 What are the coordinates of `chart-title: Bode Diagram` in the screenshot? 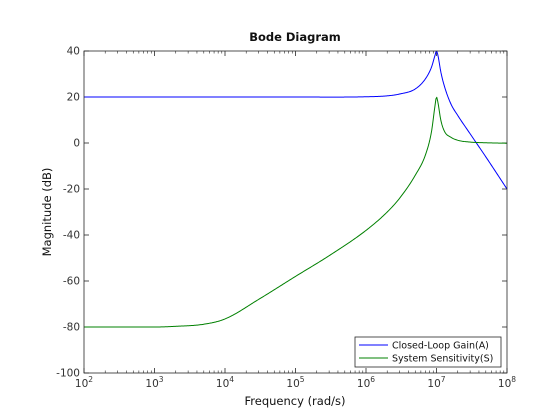 It's located at (295, 37).